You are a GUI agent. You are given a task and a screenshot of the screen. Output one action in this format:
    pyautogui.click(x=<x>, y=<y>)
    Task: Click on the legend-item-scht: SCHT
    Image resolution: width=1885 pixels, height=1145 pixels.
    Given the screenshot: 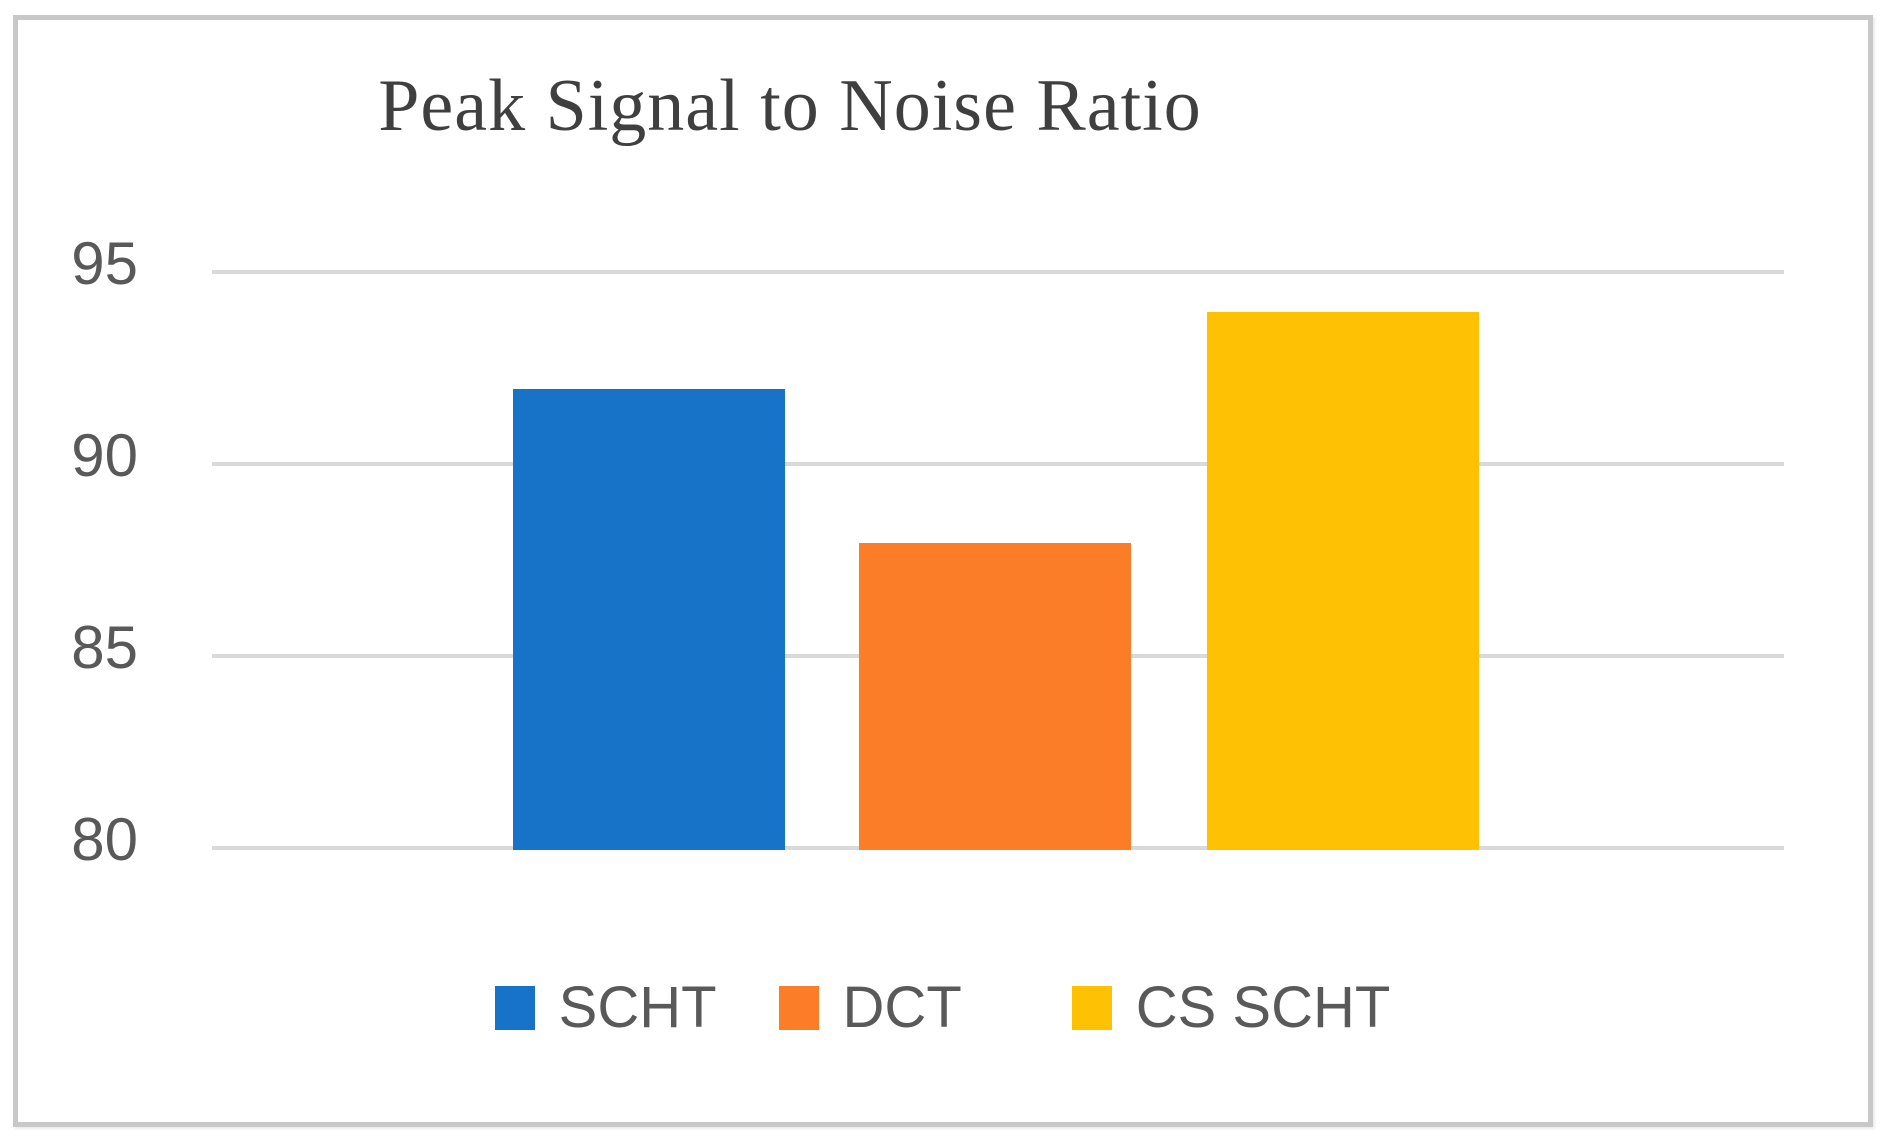 What is the action you would take?
    pyautogui.click(x=605, y=1007)
    